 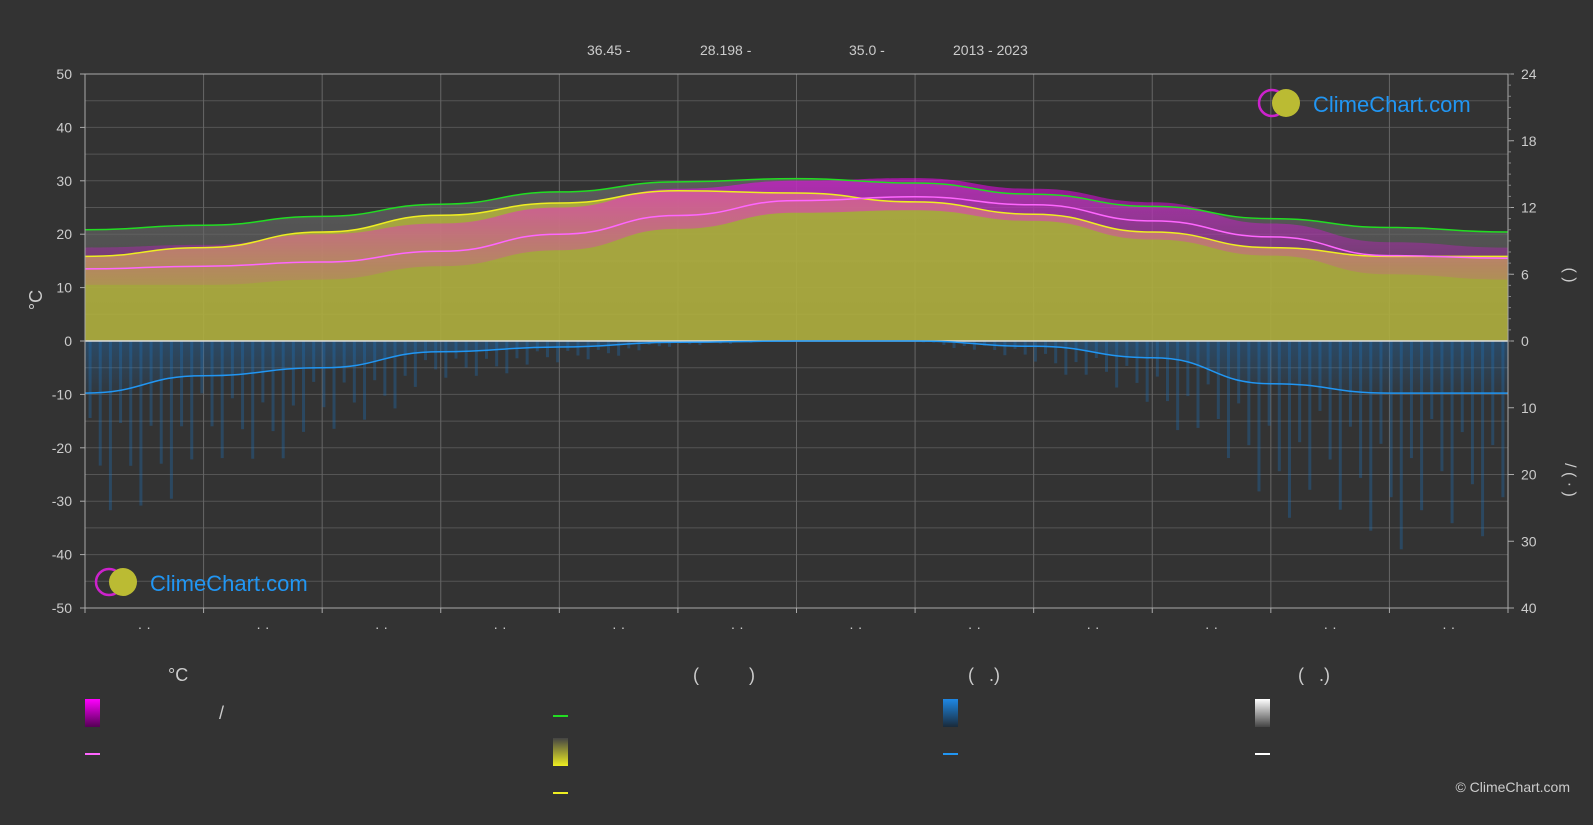 I want to click on y-right-bottom-tick-label: 40, so click(x=1529, y=608).